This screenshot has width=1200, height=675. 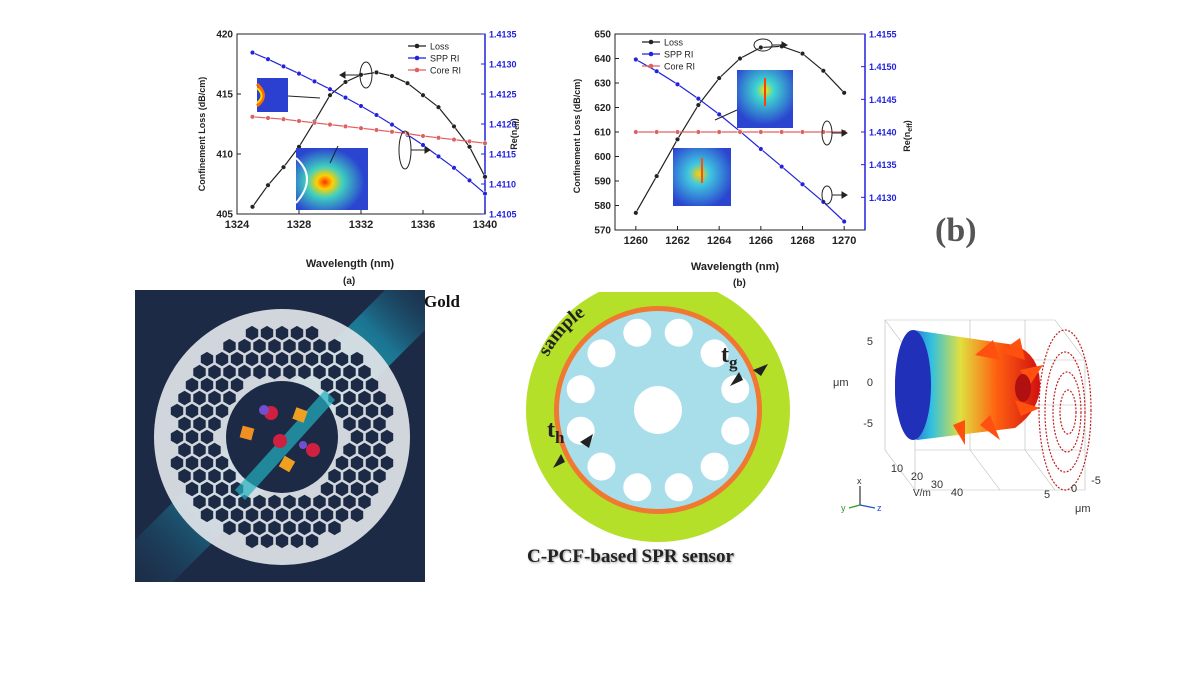 What do you see at coordinates (515, 134) in the screenshot?
I see `chart-a-right-axis-label: Re(neff)` at bounding box center [515, 134].